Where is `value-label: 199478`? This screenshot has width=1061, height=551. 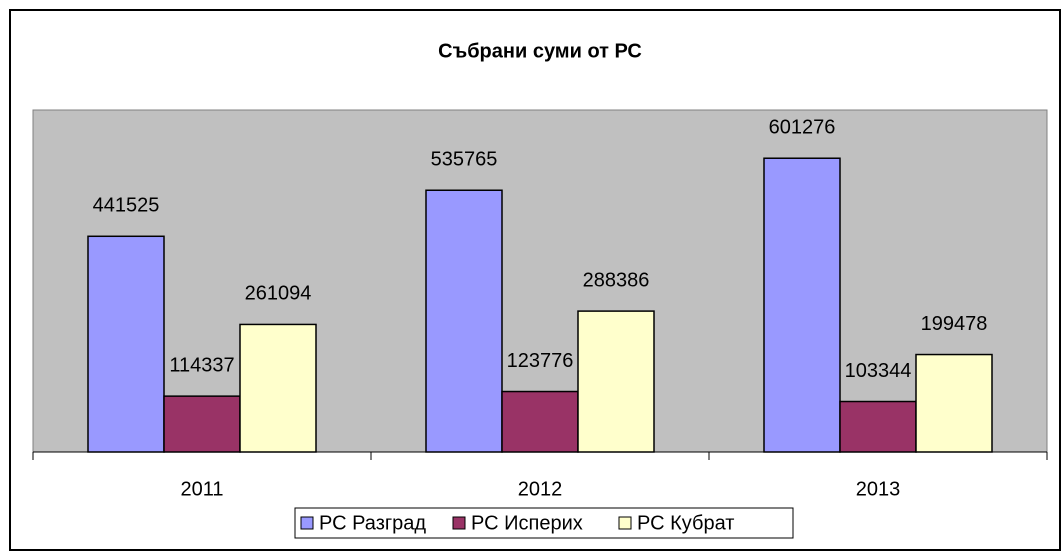 value-label: 199478 is located at coordinates (954, 324).